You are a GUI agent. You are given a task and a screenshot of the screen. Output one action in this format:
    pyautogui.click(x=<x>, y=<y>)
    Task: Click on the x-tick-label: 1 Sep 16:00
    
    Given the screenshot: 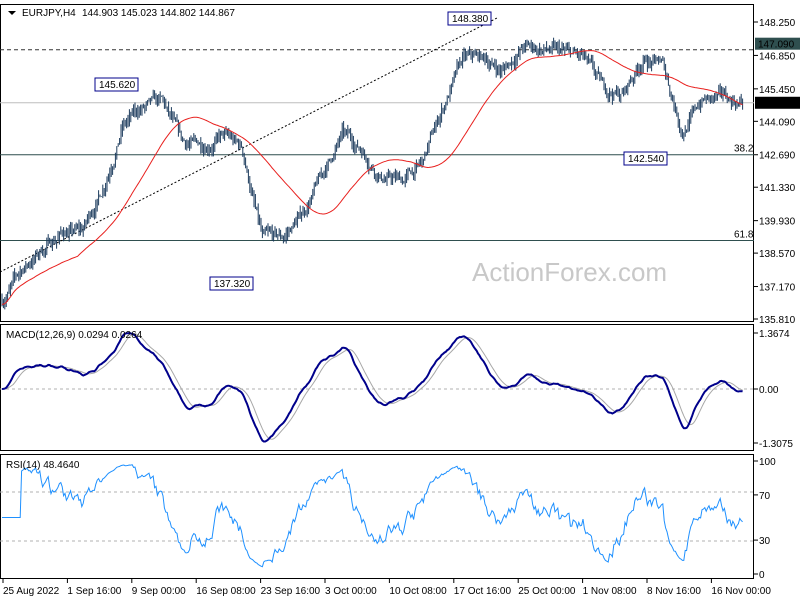 What is the action you would take?
    pyautogui.click(x=94, y=591)
    